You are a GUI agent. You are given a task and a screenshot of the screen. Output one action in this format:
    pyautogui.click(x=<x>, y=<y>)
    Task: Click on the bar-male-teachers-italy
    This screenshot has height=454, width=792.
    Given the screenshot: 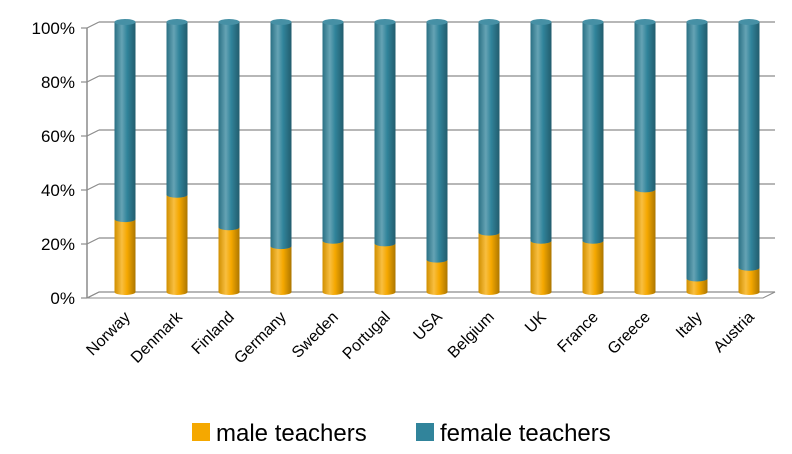 What is the action you would take?
    pyautogui.click(x=697, y=287)
    